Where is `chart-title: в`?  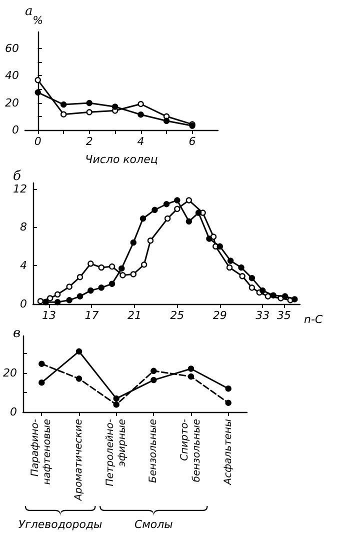
chart-title: в is located at coordinates (17, 333).